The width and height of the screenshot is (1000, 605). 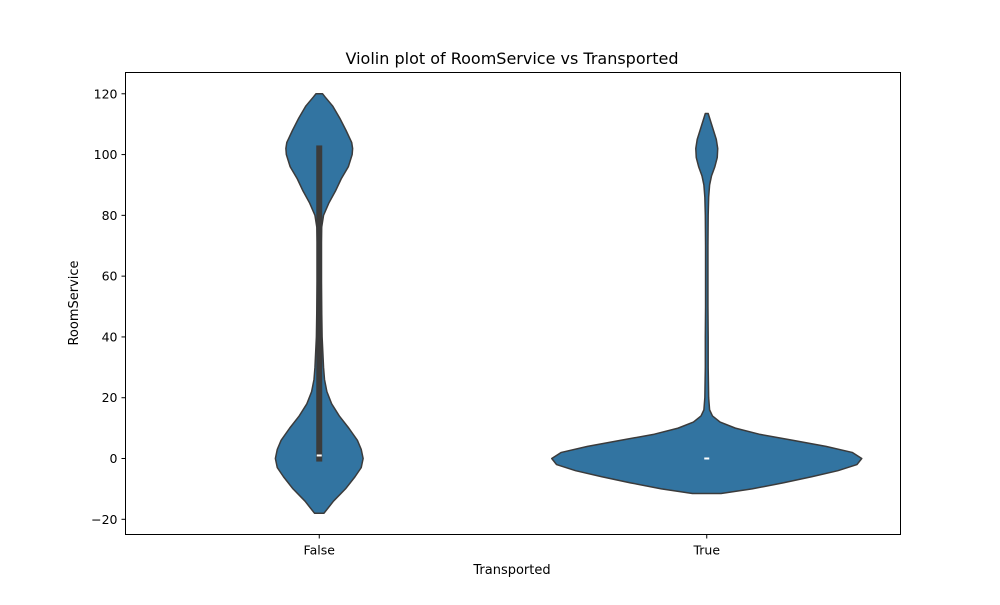 I want to click on y-tick-label: 40, so click(x=110, y=336).